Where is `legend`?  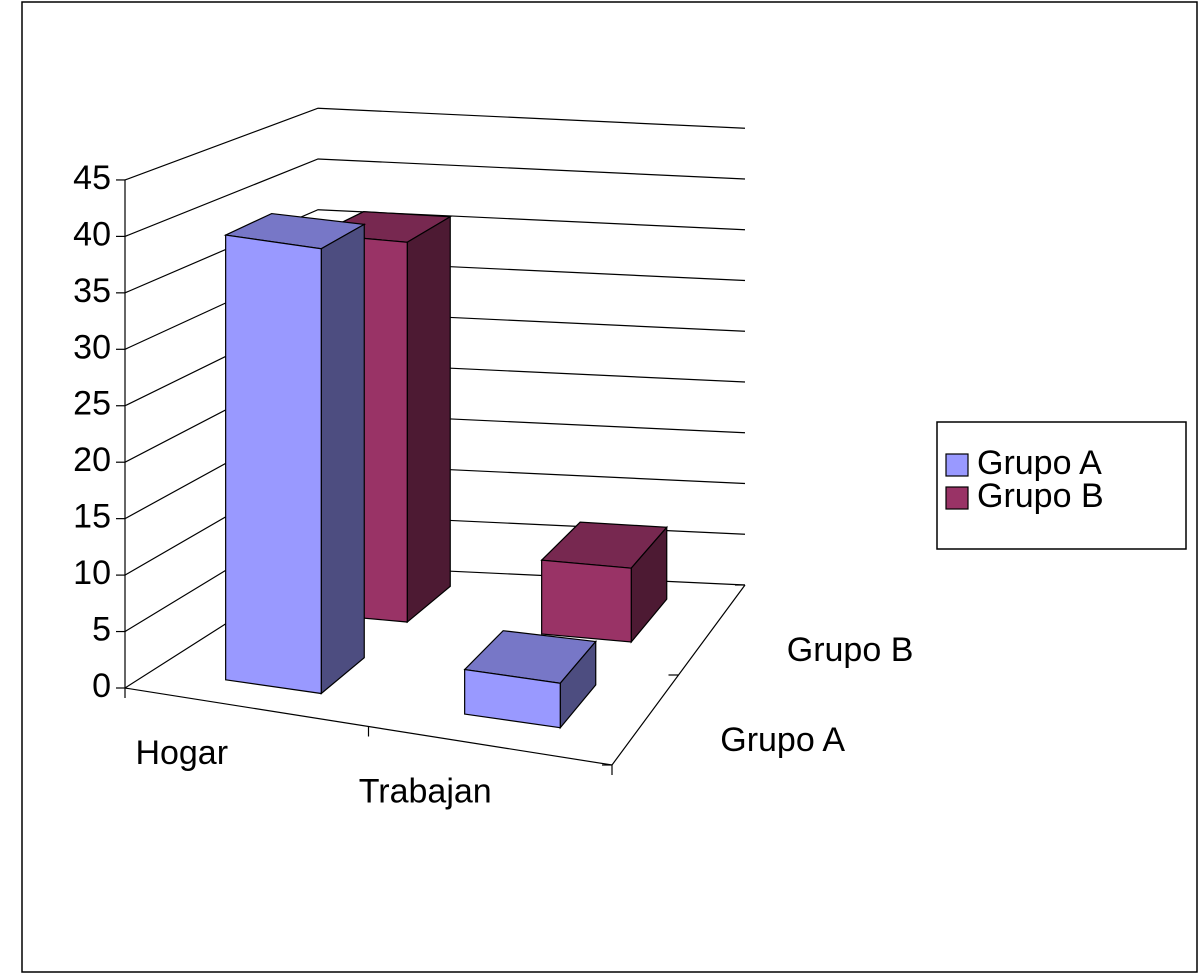 legend is located at coordinates (1061, 485).